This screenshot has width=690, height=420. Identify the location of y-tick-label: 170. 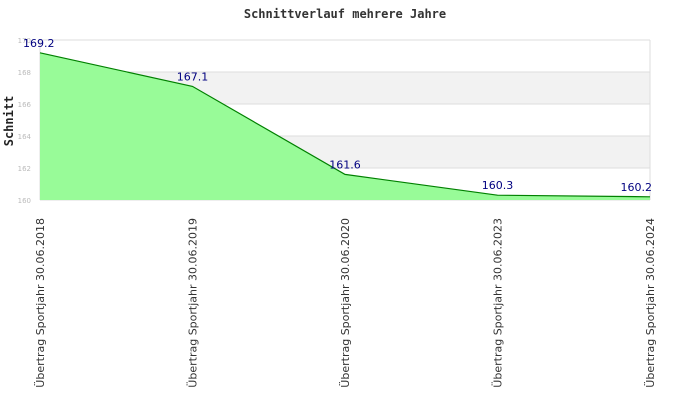
(24, 41).